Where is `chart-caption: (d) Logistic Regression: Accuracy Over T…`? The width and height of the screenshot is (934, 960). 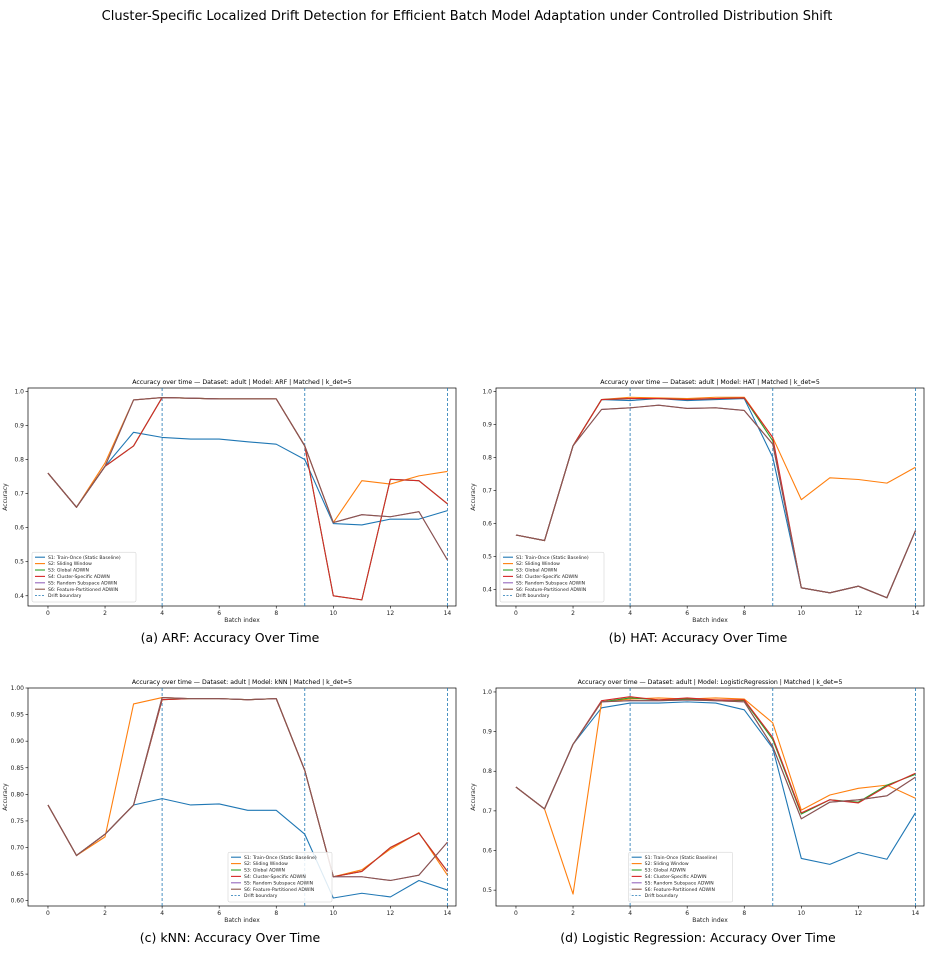 chart-caption: (d) Logistic Regression: Accuracy Over T… is located at coordinates (698, 937).